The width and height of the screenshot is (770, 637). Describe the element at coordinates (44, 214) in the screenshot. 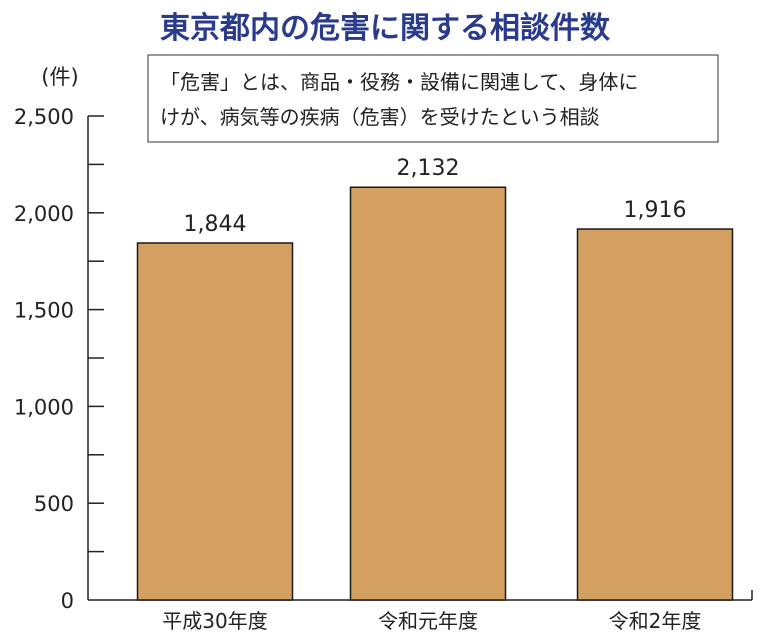

I see `y-tick-label: 2,000` at that location.